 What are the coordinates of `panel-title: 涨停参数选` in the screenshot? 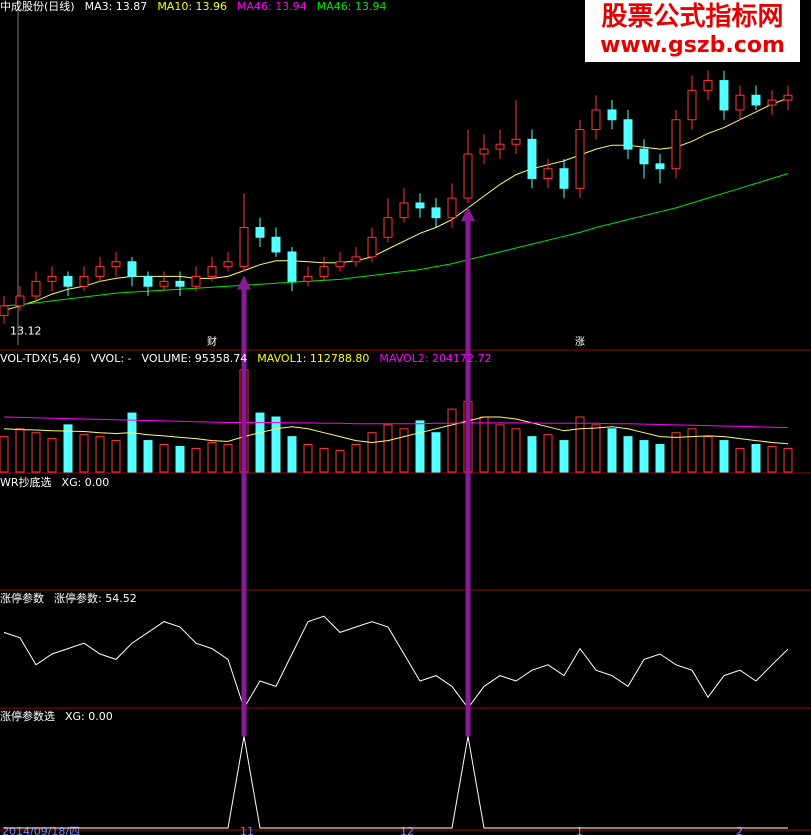 It's located at (27, 716).